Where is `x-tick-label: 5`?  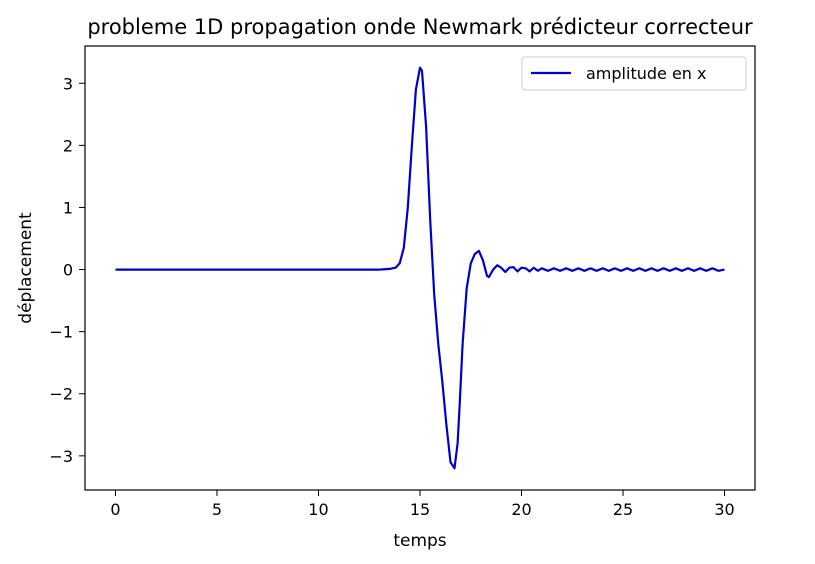
x-tick-label: 5 is located at coordinates (217, 509).